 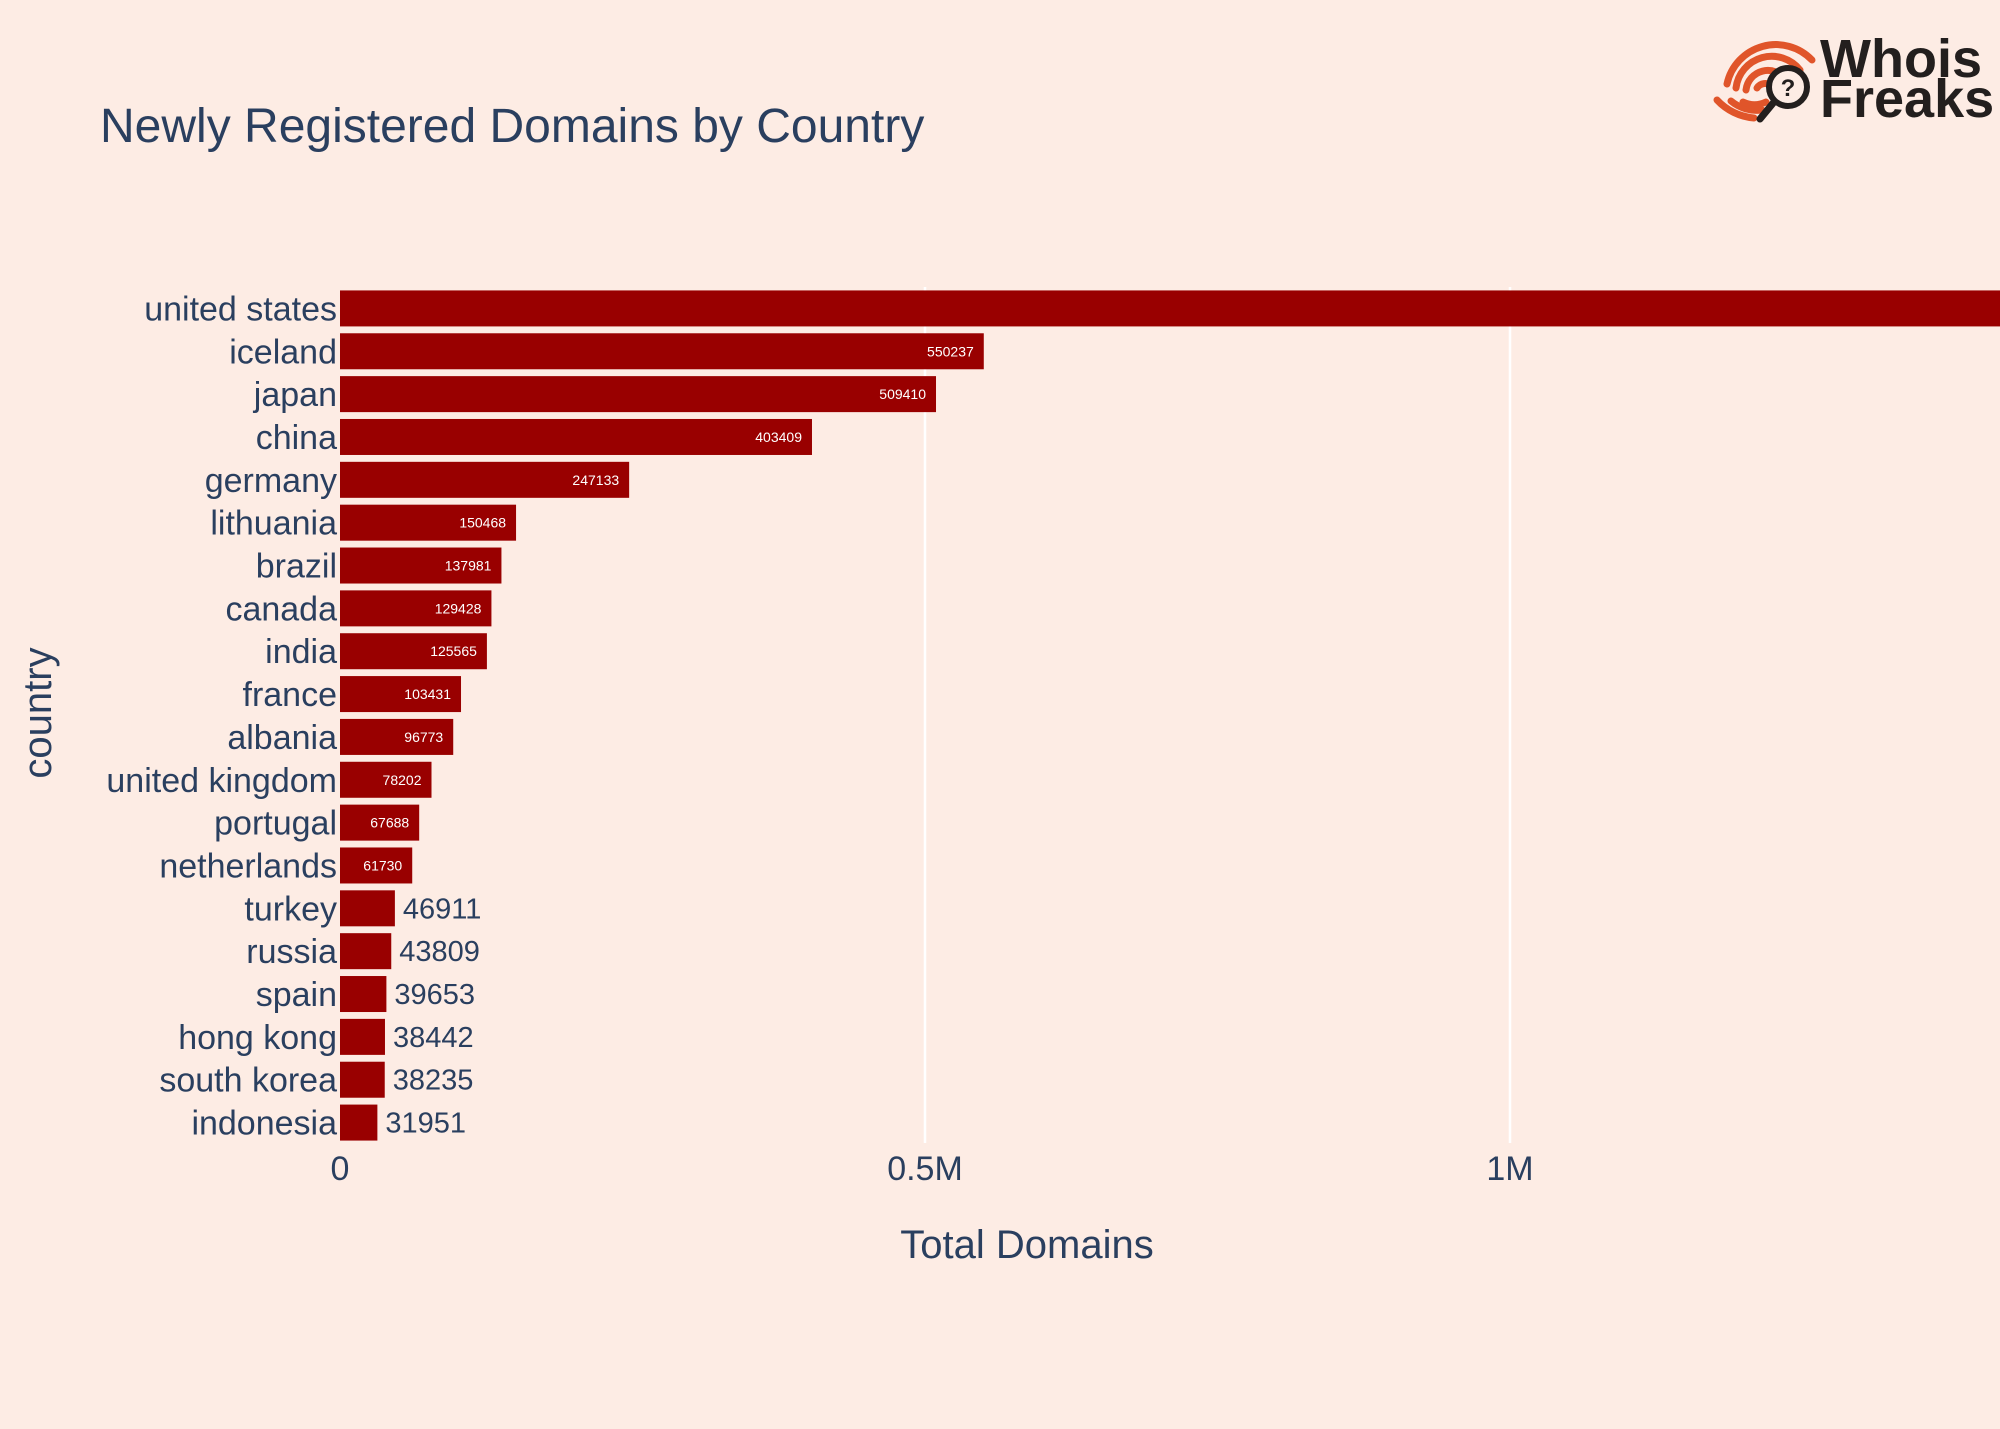 I want to click on y-tick-label: south korea, so click(x=248, y=1081).